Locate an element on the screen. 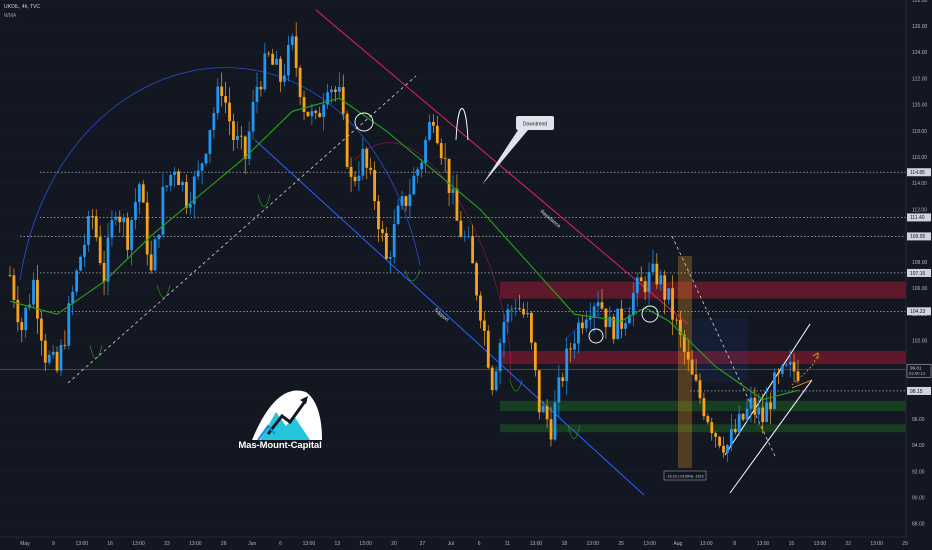 The image size is (932, 550). price-level-text: 107.16 is located at coordinates (918, 274).